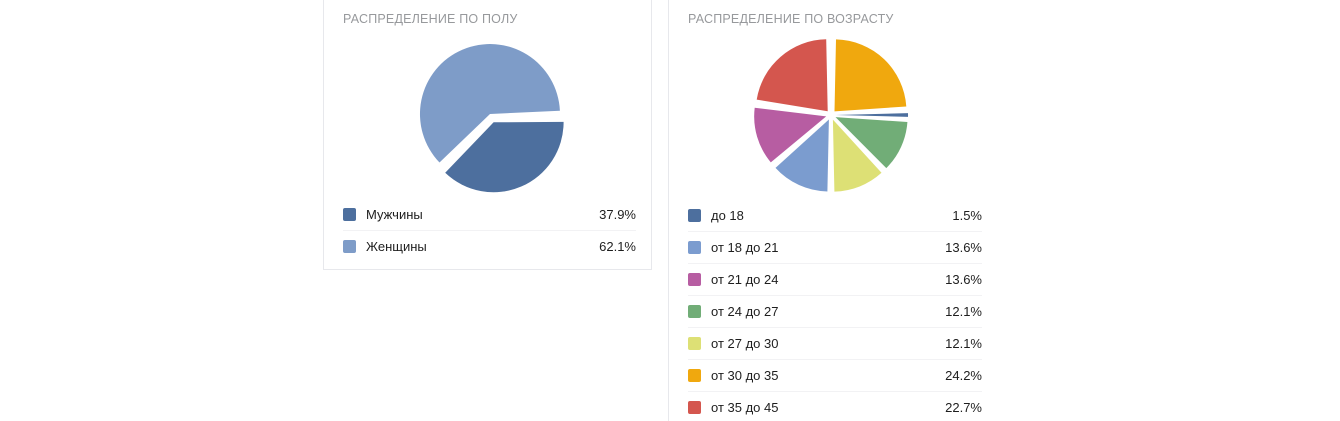 This screenshot has width=1340, height=421. What do you see at coordinates (745, 279) in the screenshot?
I see `legend-label: от 21 до 24` at bounding box center [745, 279].